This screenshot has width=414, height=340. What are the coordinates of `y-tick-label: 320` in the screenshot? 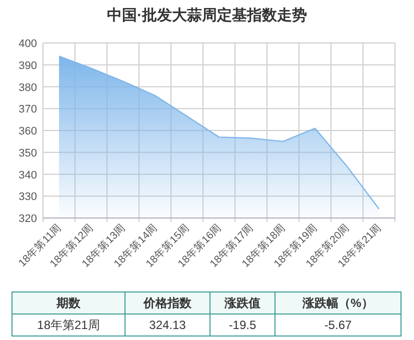 It's located at (27, 219).